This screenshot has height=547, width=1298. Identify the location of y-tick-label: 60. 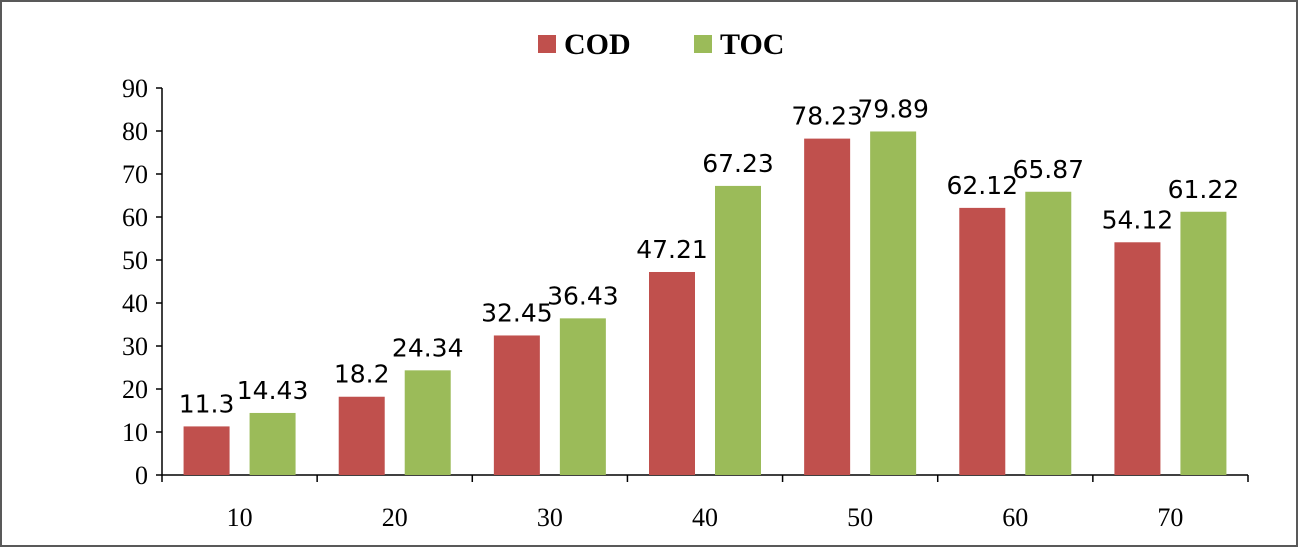
(135, 217).